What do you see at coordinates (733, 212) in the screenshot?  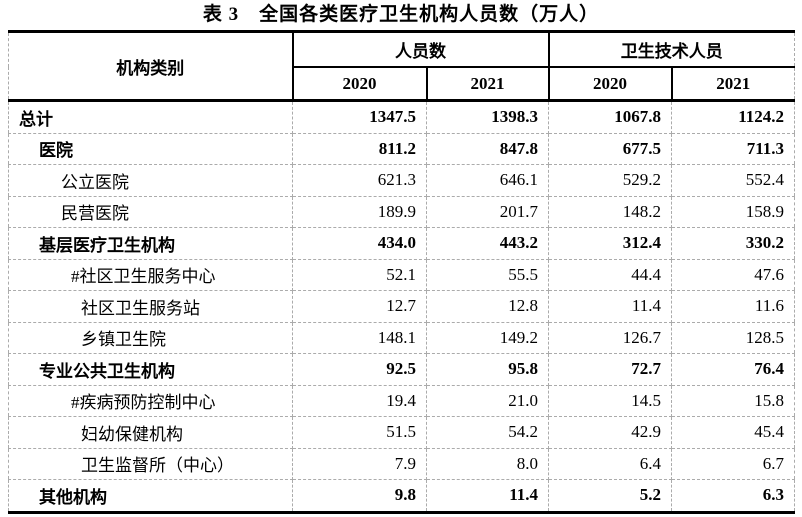 I see `cell-value: 158.9` at bounding box center [733, 212].